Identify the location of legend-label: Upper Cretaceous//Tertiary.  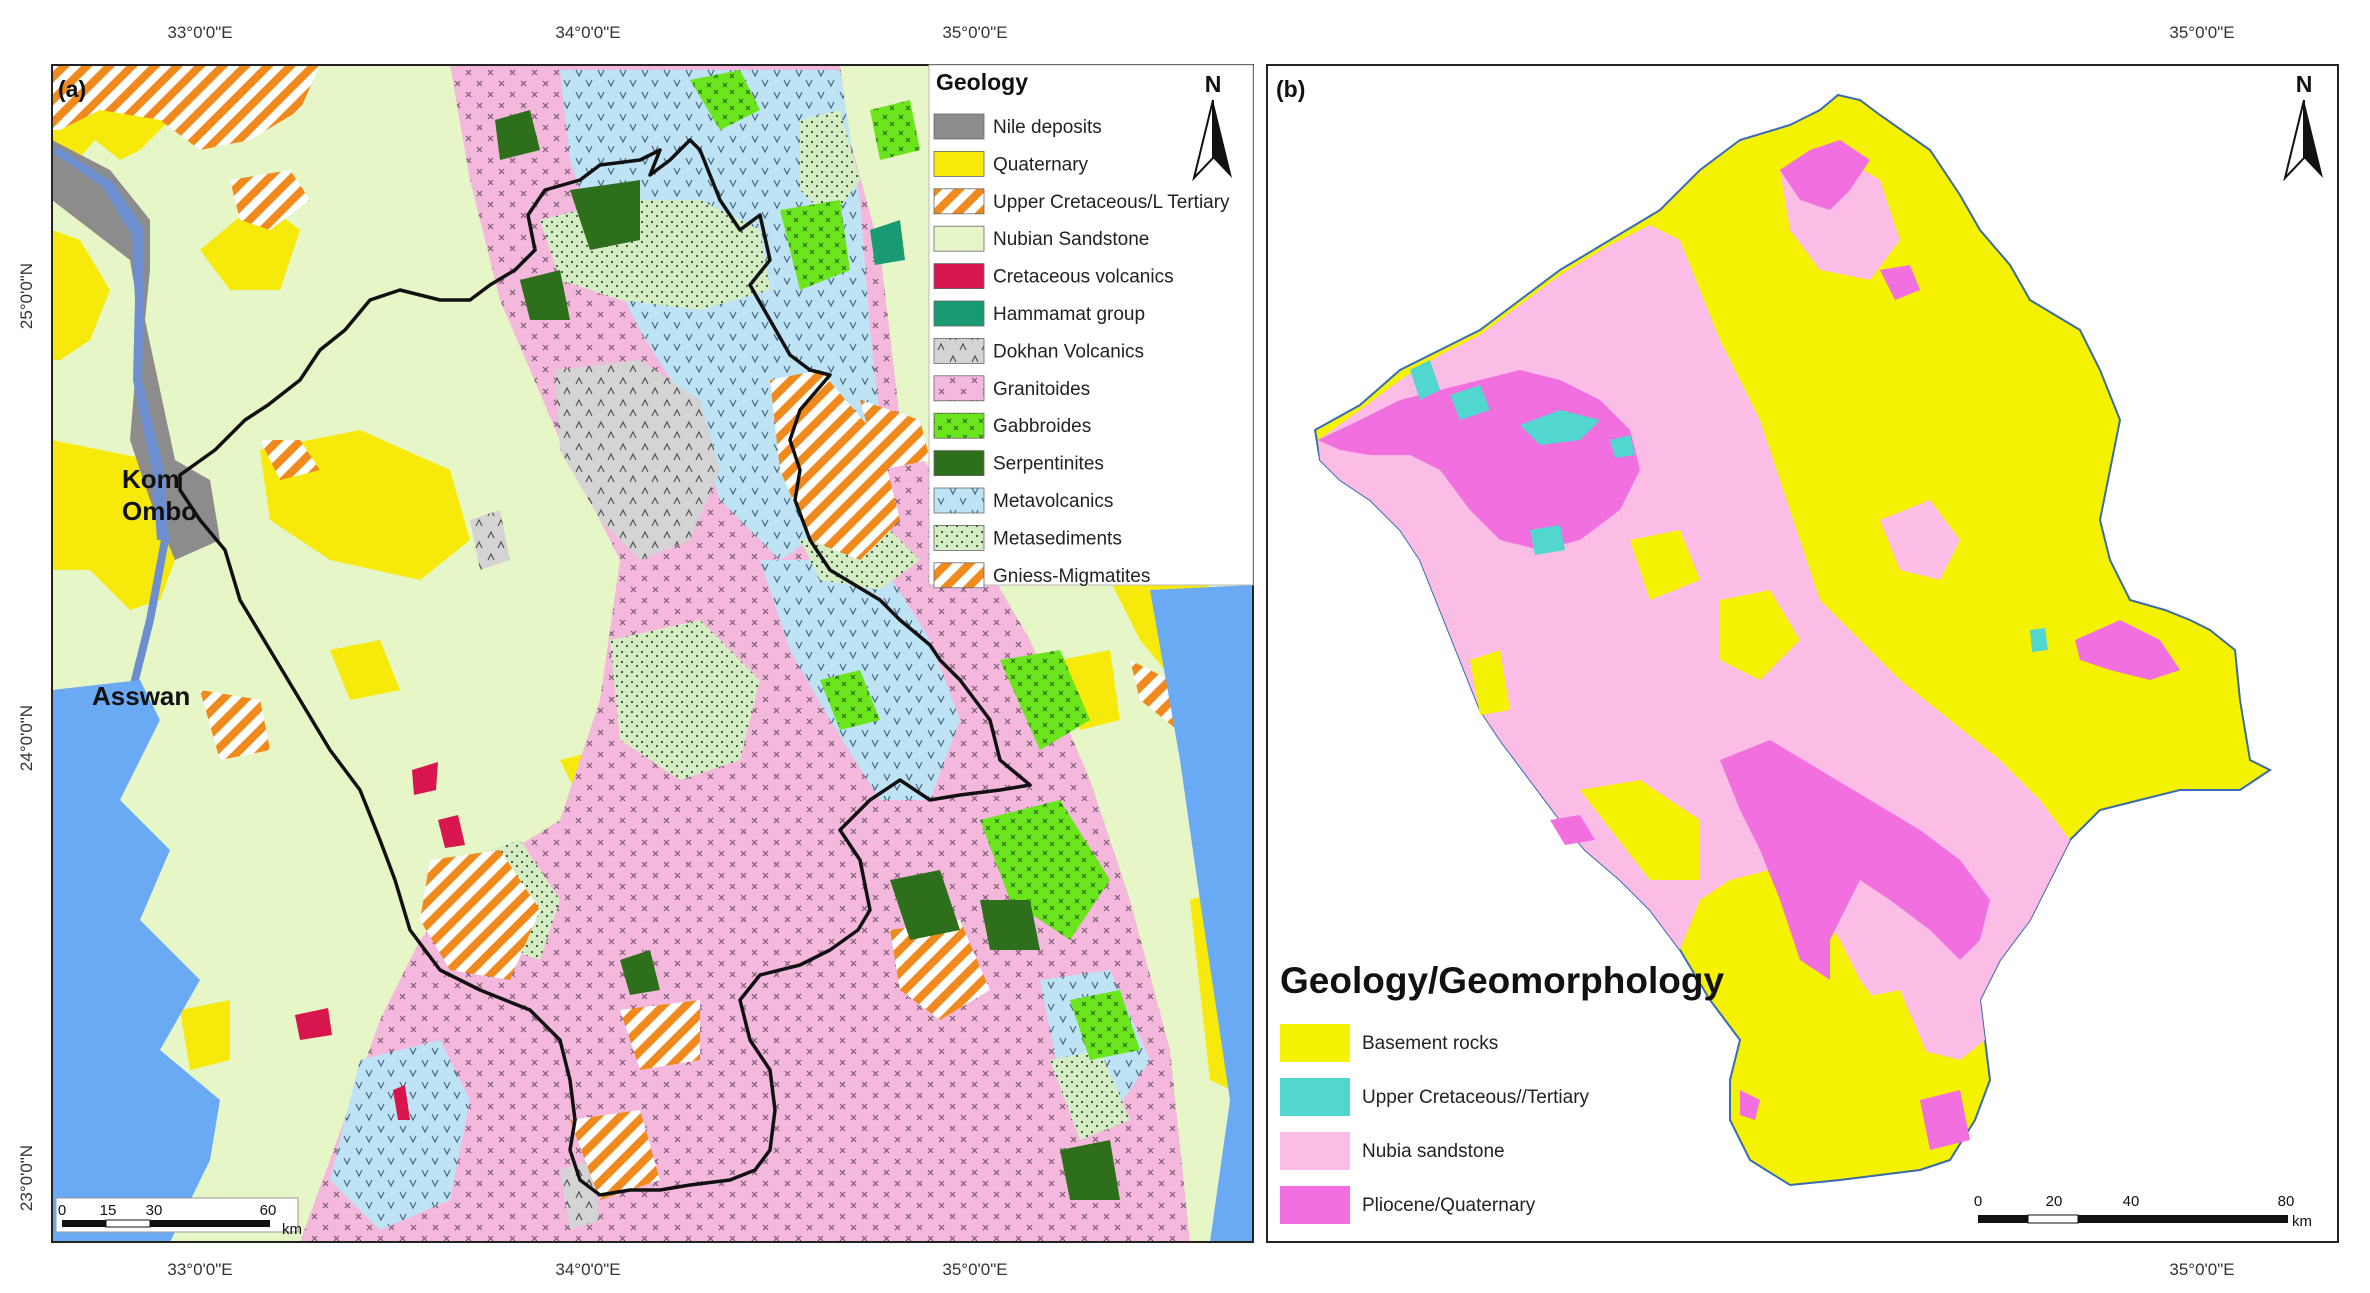
(1476, 1097).